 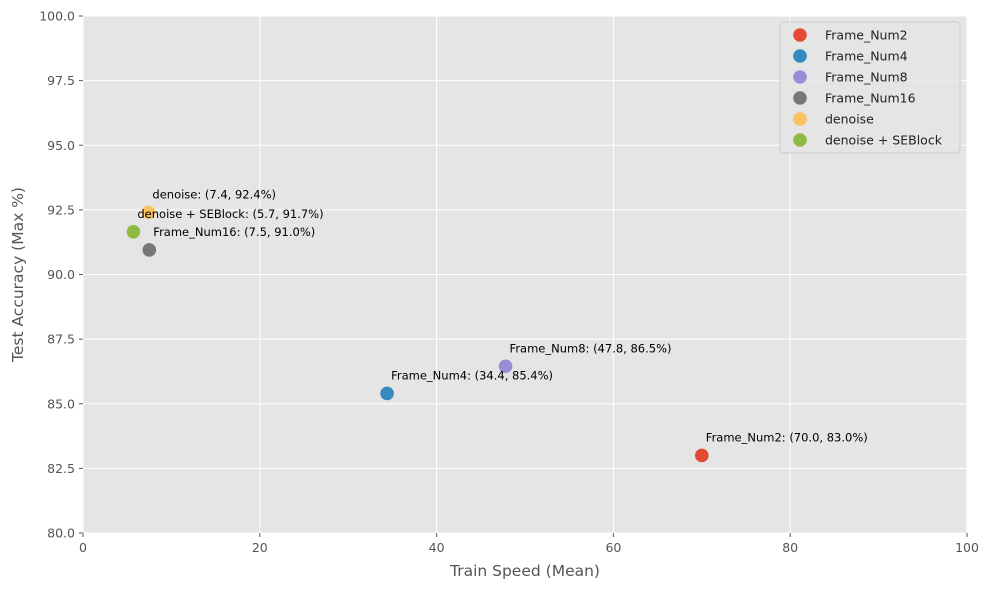 I want to click on legend-entry: denoise, so click(x=849, y=119).